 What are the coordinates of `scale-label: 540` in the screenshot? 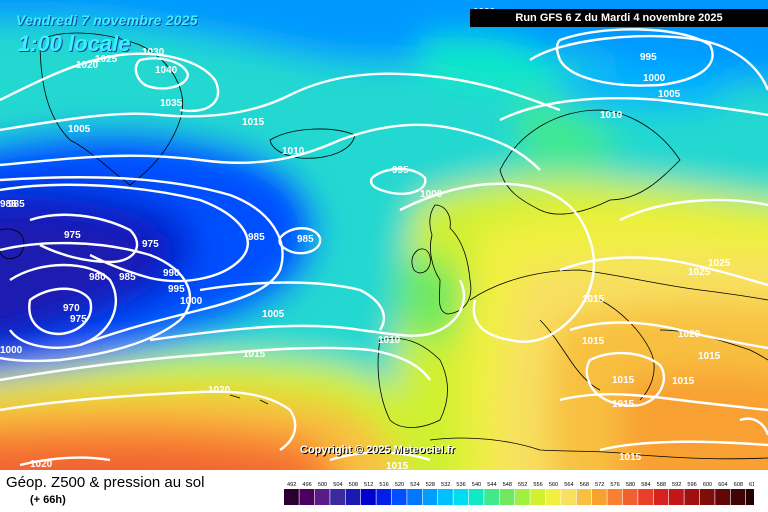 It's located at (476, 485).